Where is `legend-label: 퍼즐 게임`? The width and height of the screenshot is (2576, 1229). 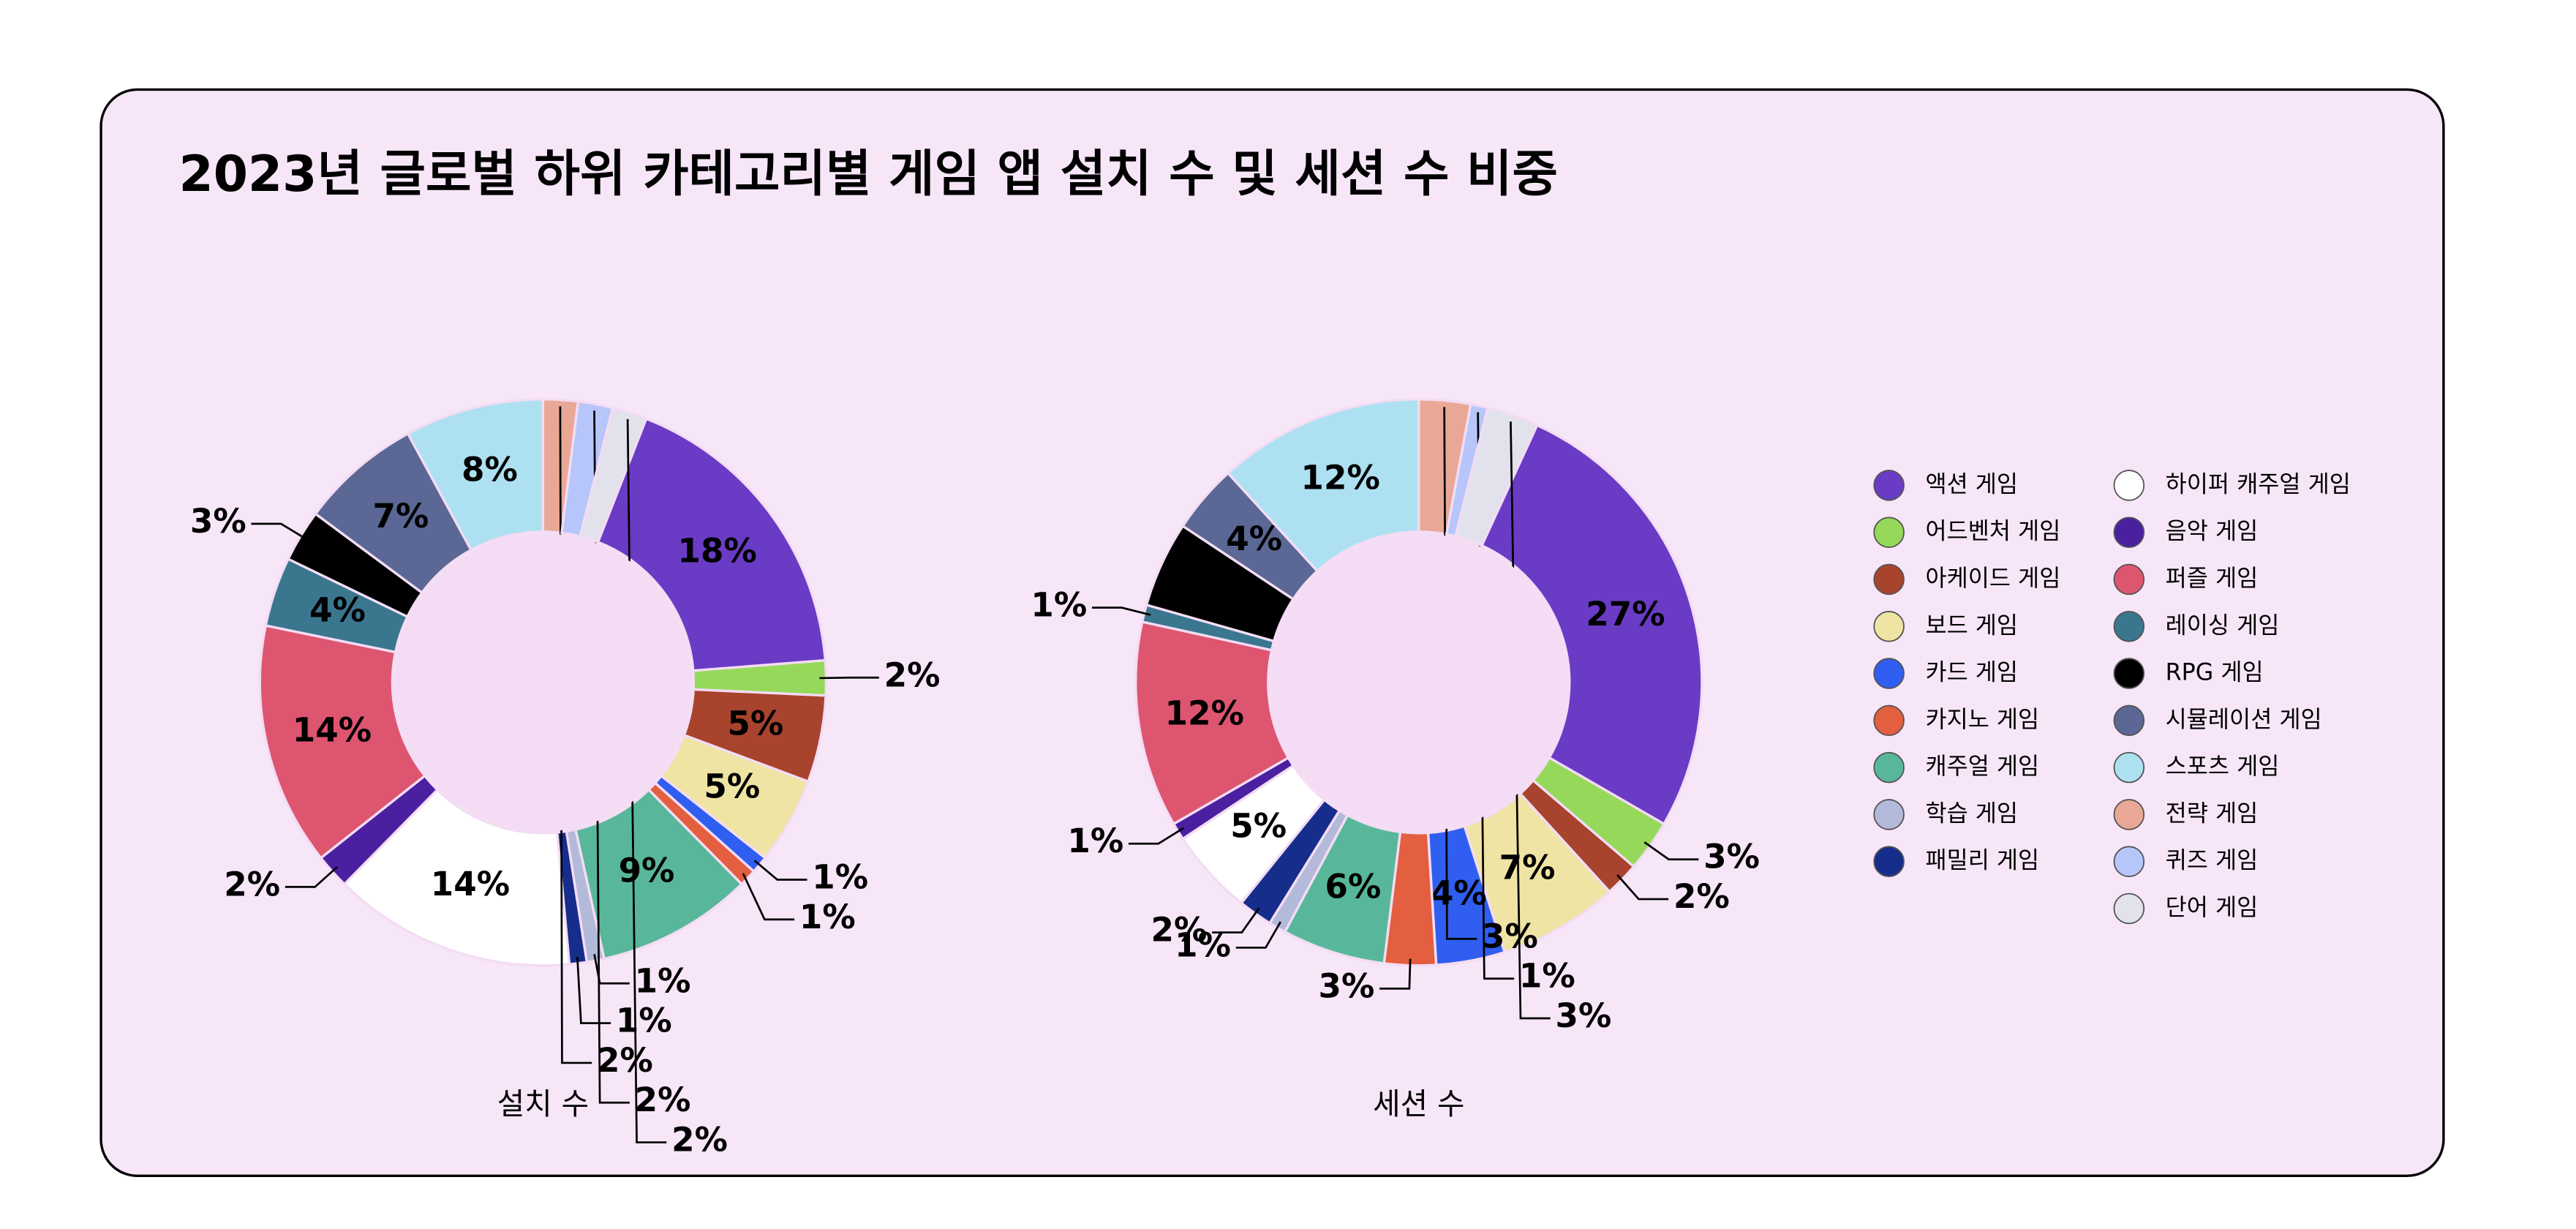
legend-label: 퍼즐 게임 is located at coordinates (2212, 578).